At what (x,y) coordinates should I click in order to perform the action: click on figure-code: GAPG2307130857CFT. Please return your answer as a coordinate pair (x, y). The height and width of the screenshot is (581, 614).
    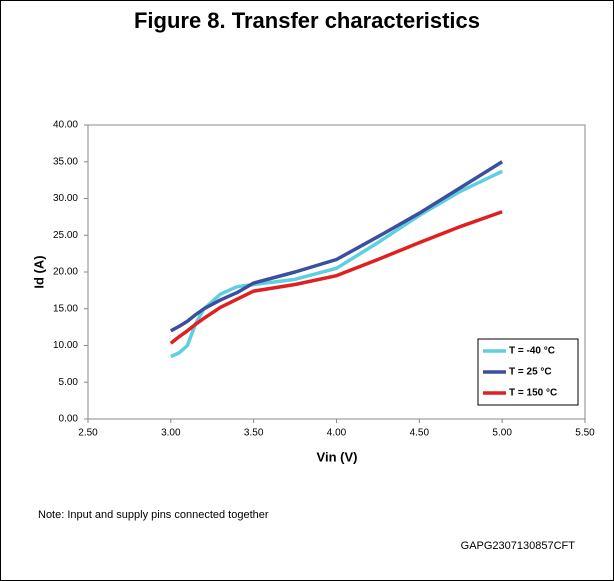
    Looking at the image, I should click on (518, 546).